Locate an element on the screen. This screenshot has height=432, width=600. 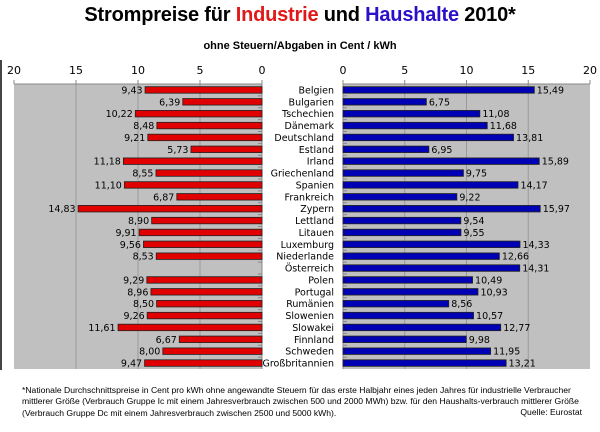
country-label: Portugal is located at coordinates (314, 292).